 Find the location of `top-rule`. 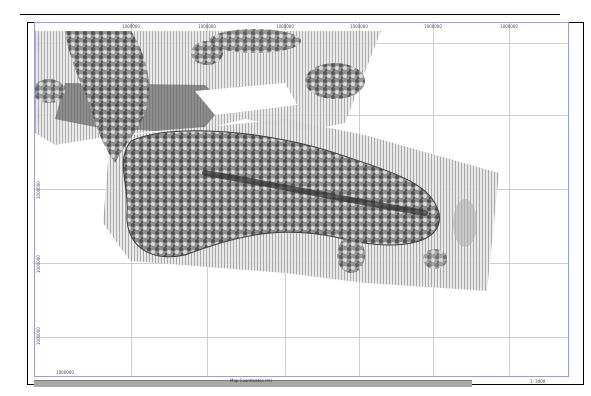

top-rule is located at coordinates (290, 14).